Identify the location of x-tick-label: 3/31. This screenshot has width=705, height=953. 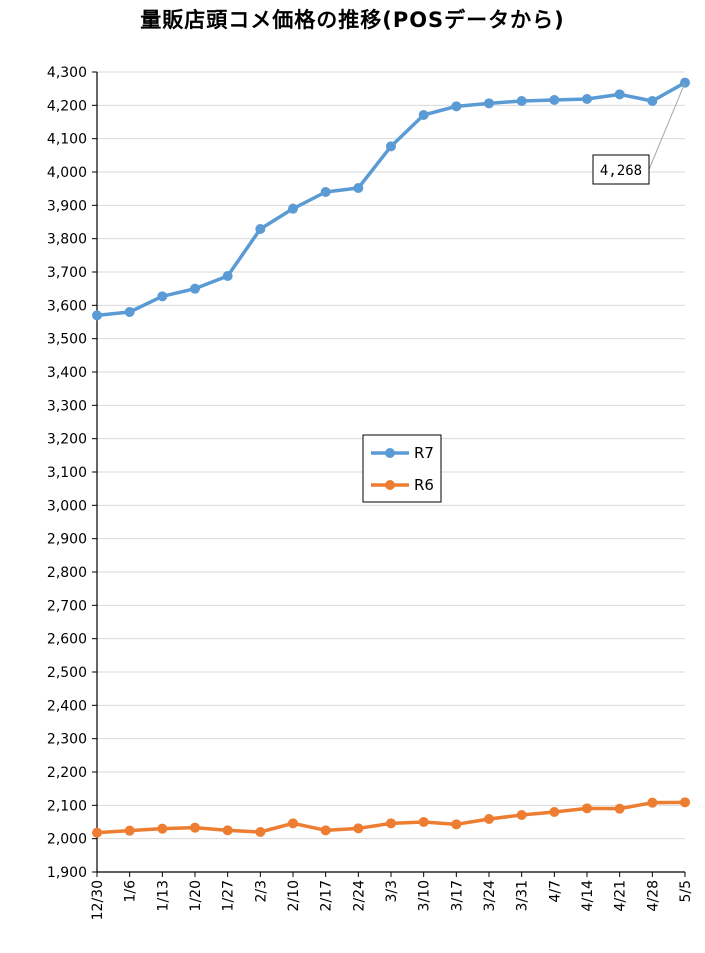
(523, 895).